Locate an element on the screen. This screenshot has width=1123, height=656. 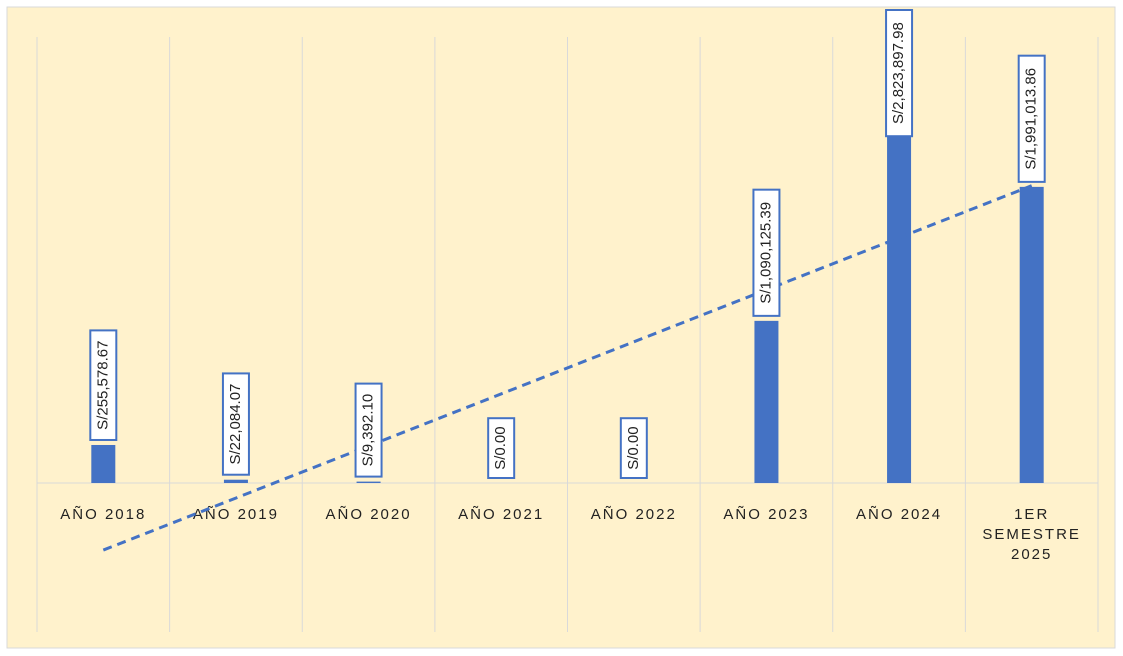
data-label: S/2,823,897.98 is located at coordinates (898, 73).